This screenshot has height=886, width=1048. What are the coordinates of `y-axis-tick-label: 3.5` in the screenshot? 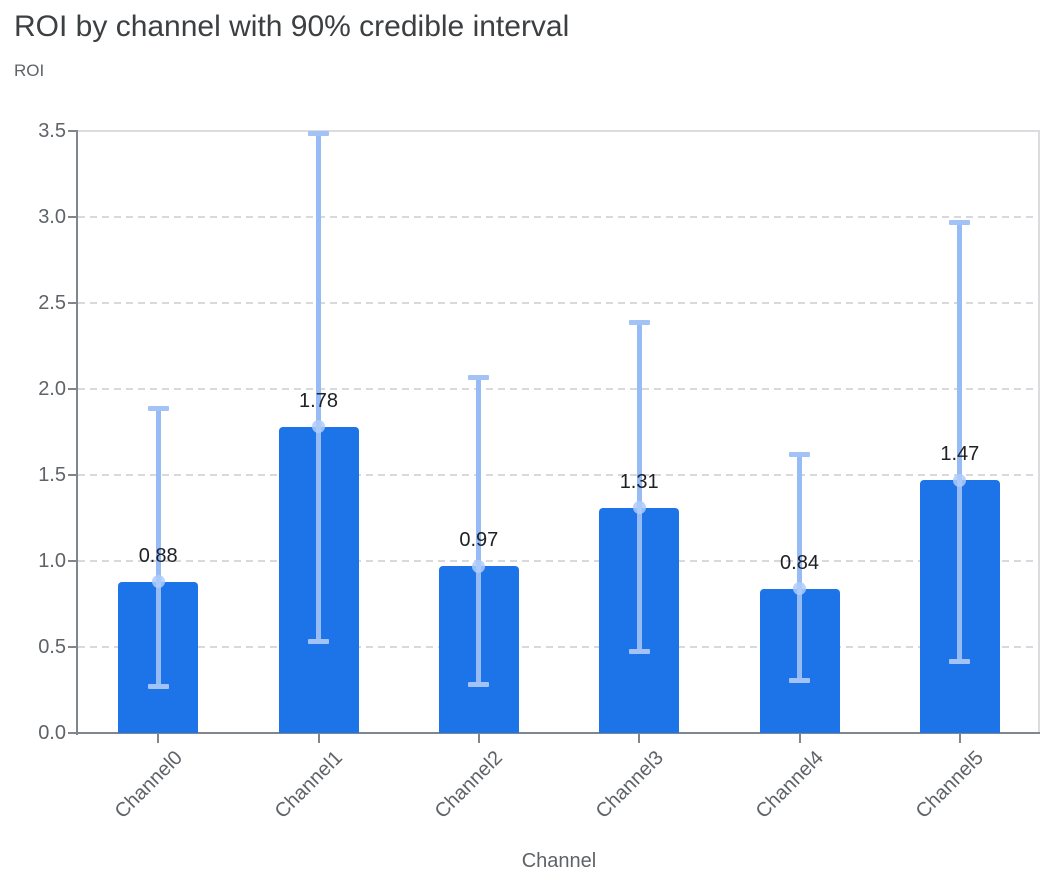 It's located at (52, 131).